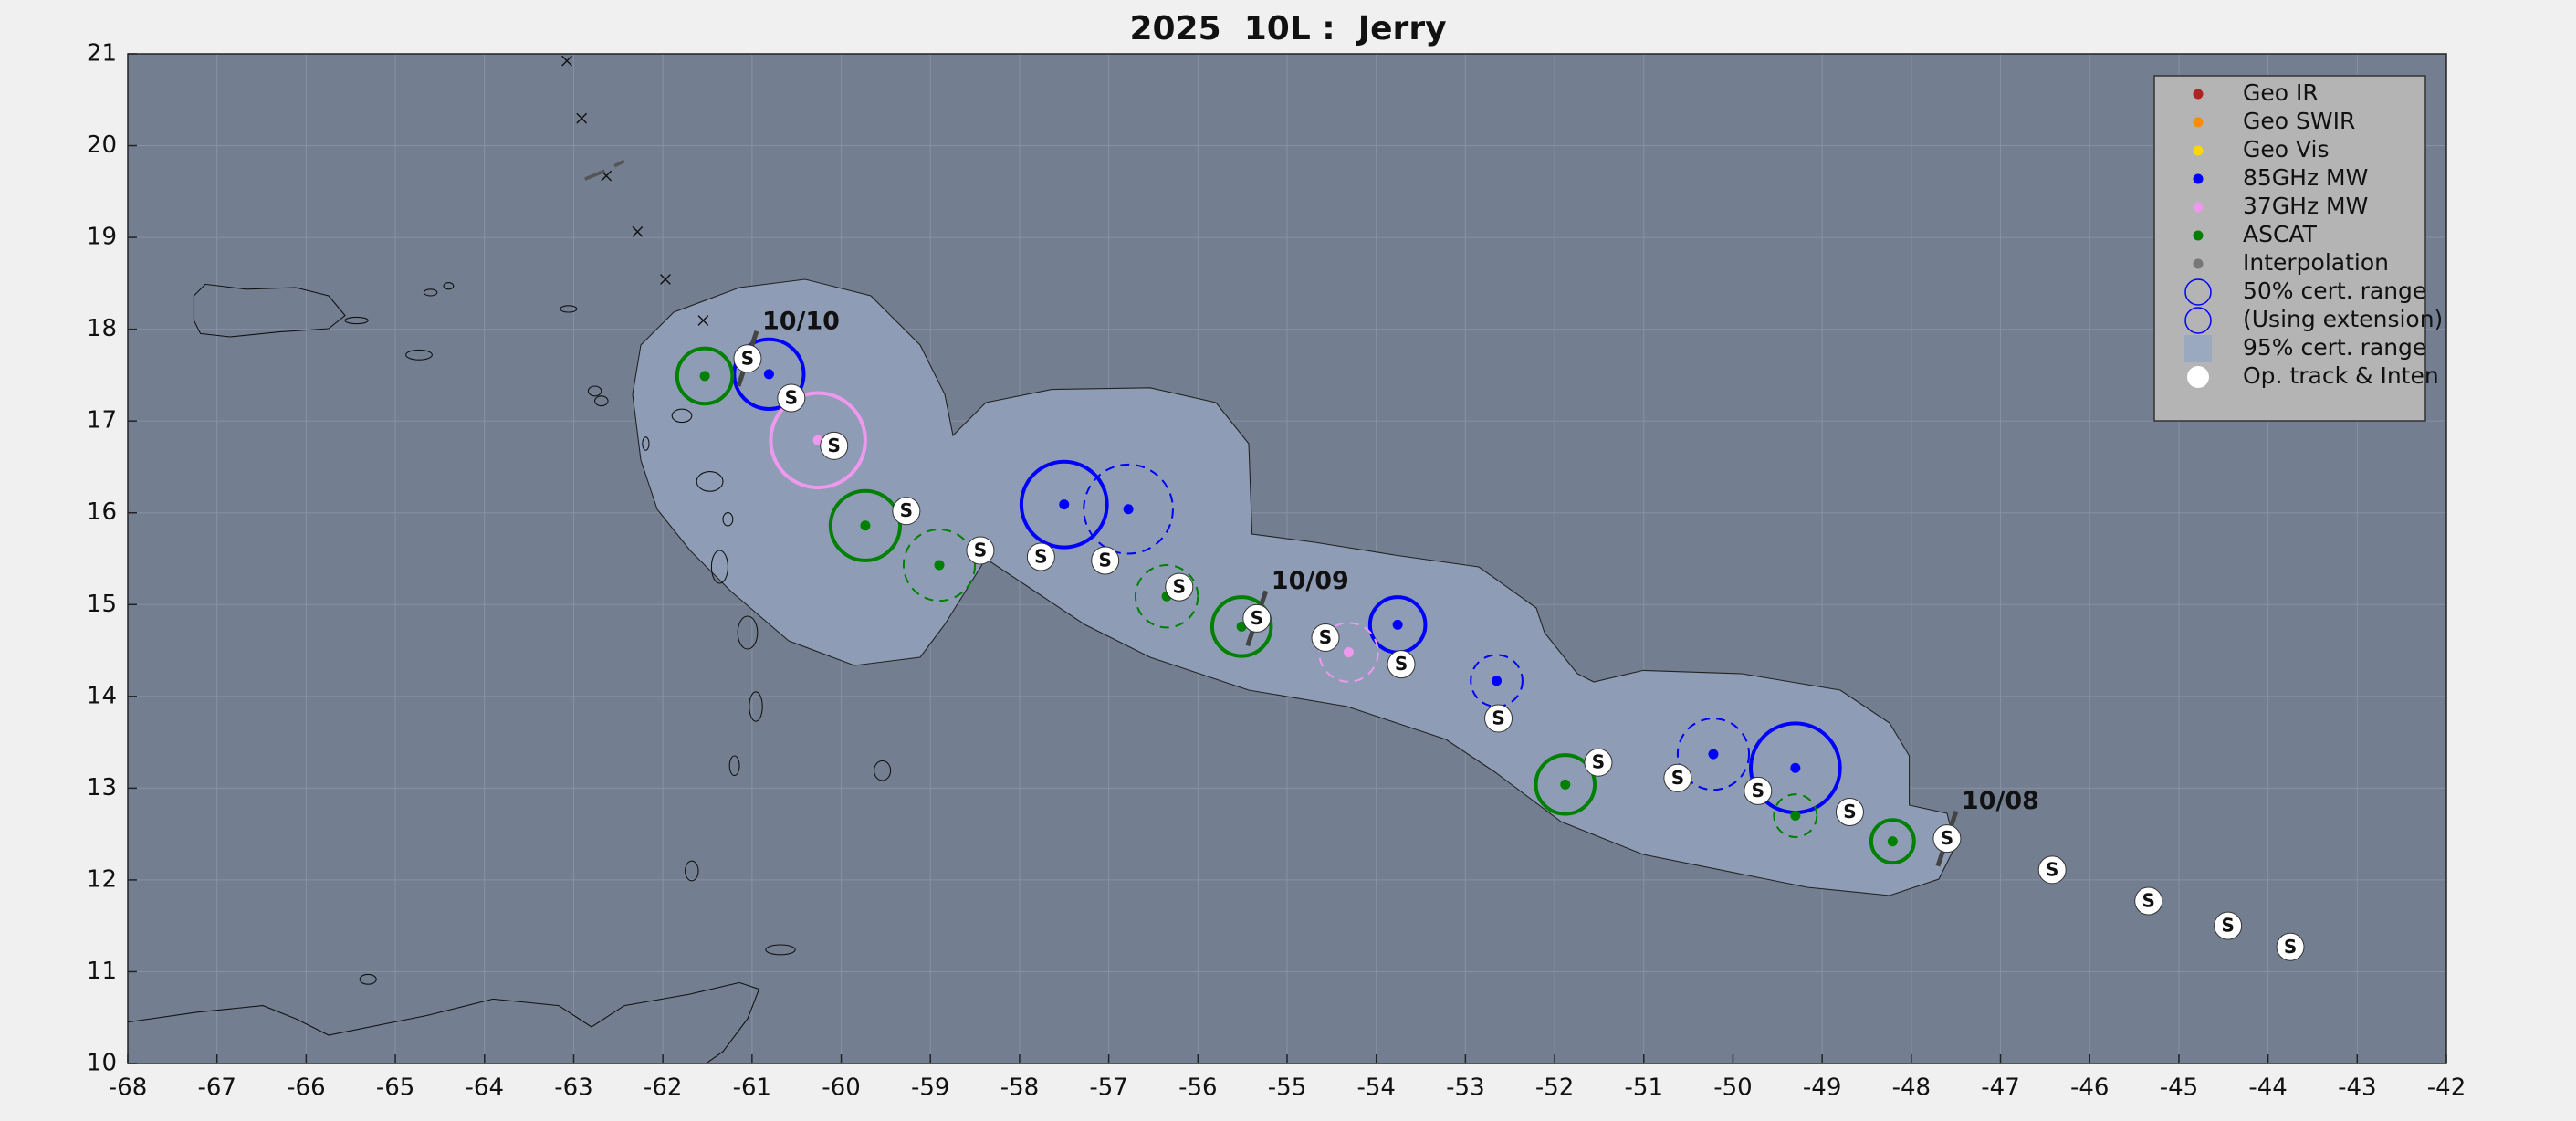 The width and height of the screenshot is (2576, 1121). I want to click on x-tick-label: -57, so click(1108, 1088).